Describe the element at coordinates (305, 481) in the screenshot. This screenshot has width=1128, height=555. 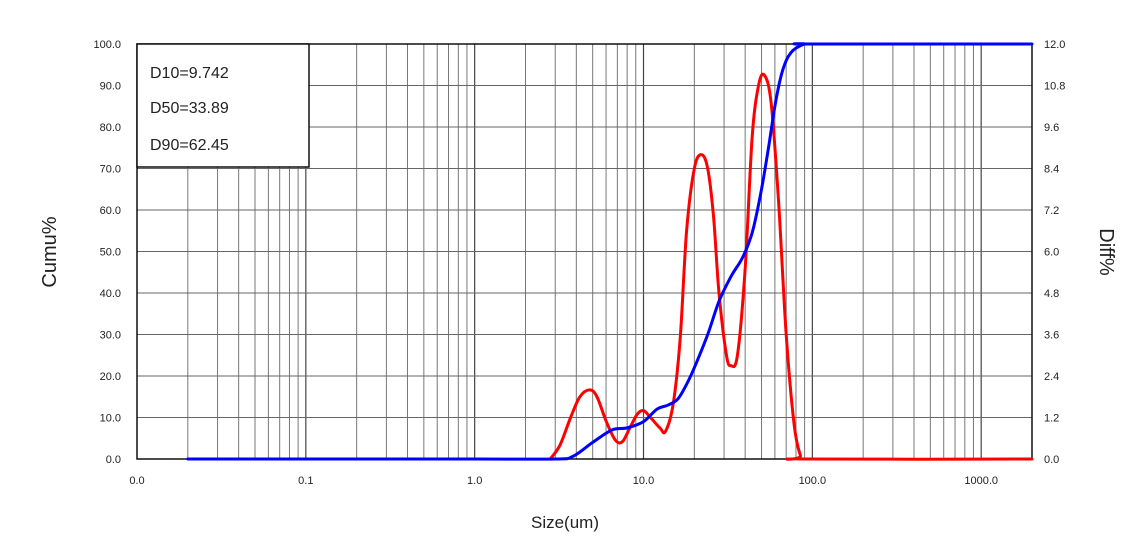
I see `x-tick-label: 0.1` at that location.